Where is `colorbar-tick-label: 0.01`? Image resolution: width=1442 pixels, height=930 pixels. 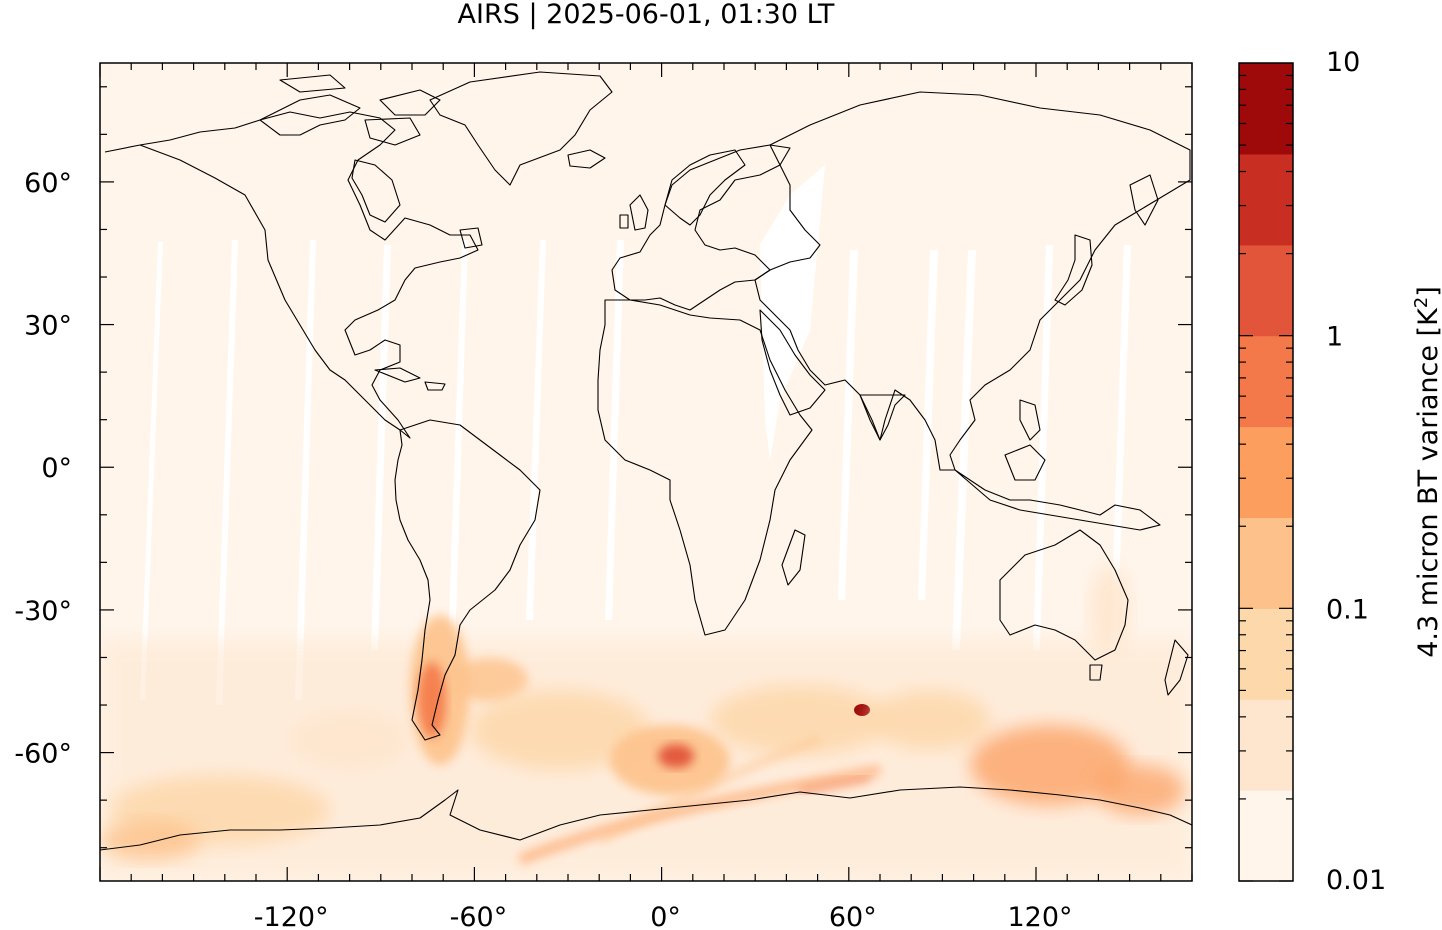 colorbar-tick-label: 0.01 is located at coordinates (1356, 880).